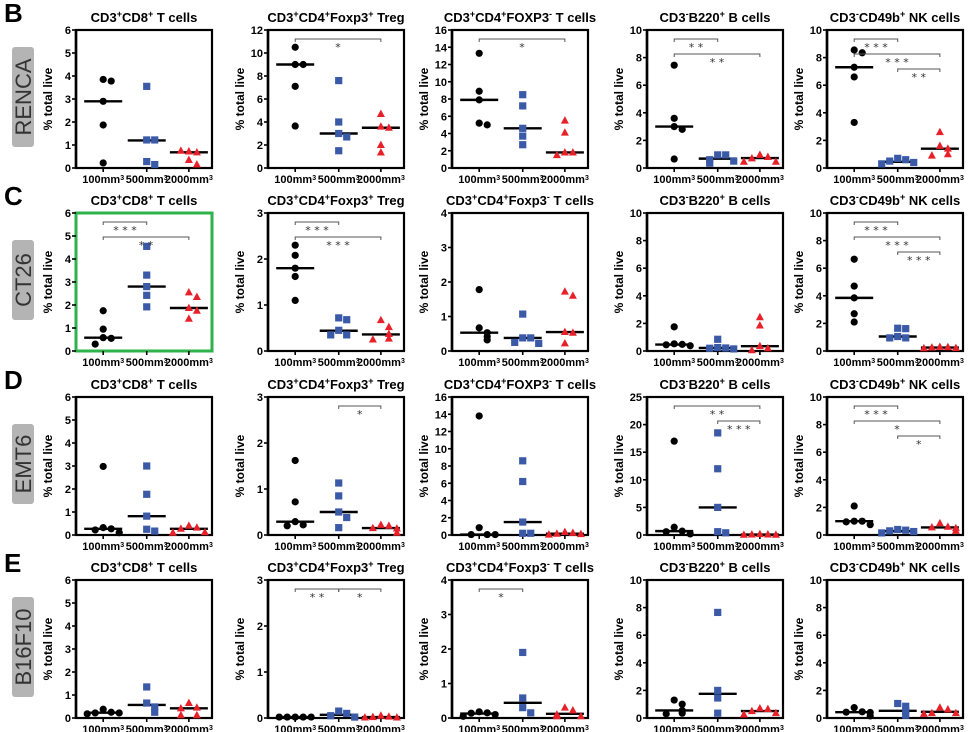 Image resolution: width=973 pixels, height=732 pixels. What do you see at coordinates (636, 581) in the screenshot?
I see `y-tick-label: 10` at bounding box center [636, 581].